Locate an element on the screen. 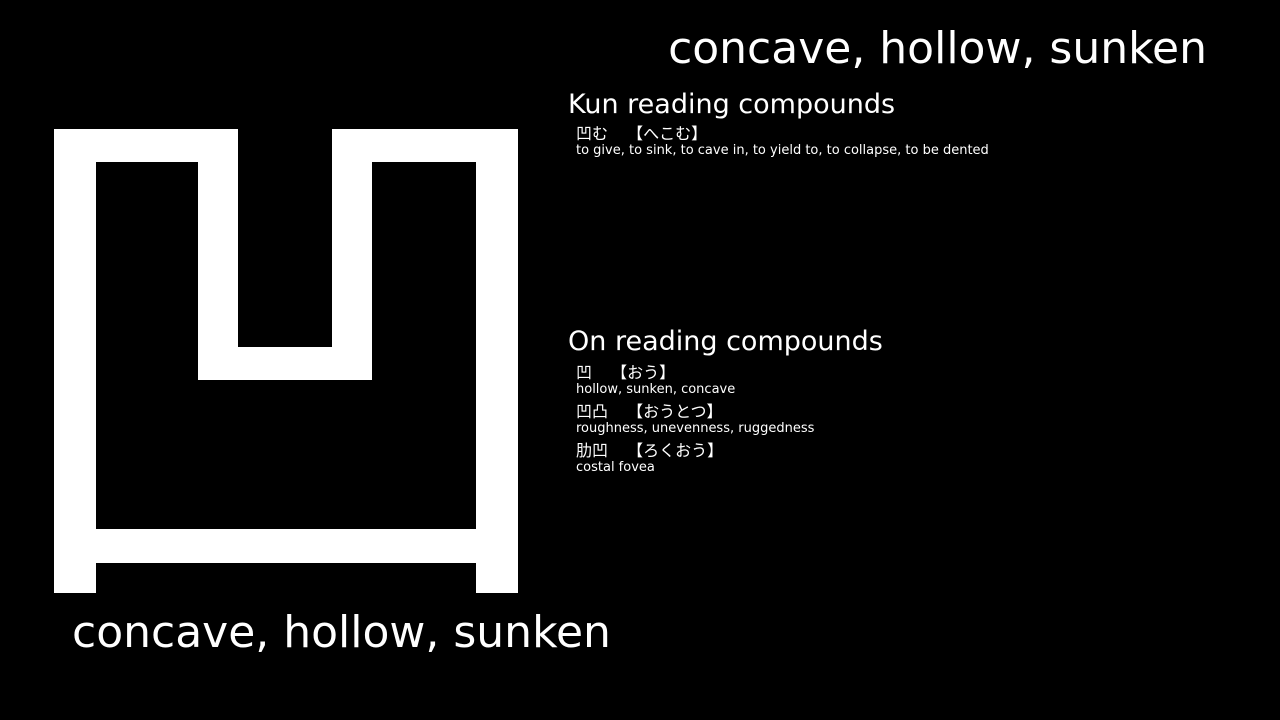  compound-word: 肋凹 is located at coordinates (592, 450).